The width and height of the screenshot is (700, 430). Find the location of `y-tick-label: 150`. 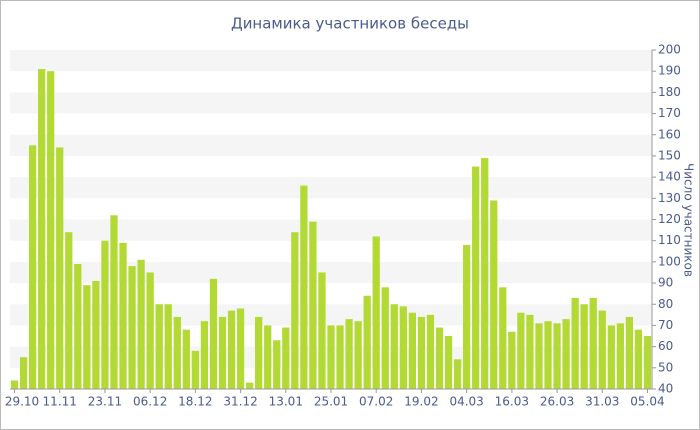

y-tick-label: 150 is located at coordinates (669, 155).